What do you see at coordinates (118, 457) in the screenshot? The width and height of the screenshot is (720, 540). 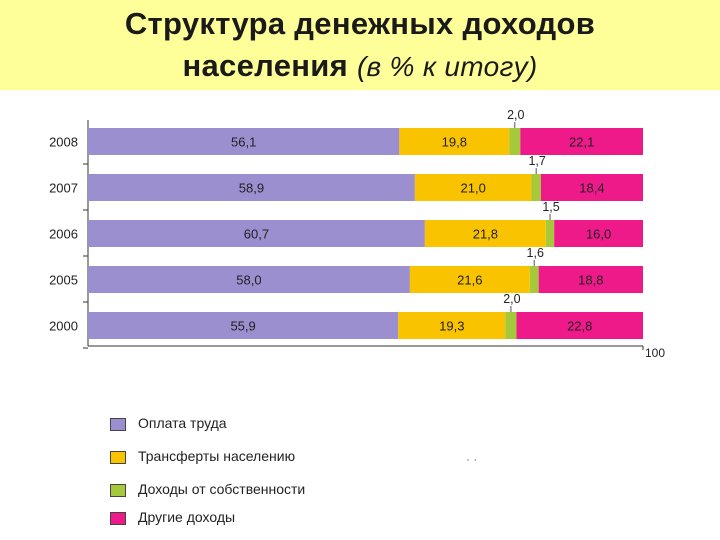 I see `legend-swatch-transfers` at bounding box center [118, 457].